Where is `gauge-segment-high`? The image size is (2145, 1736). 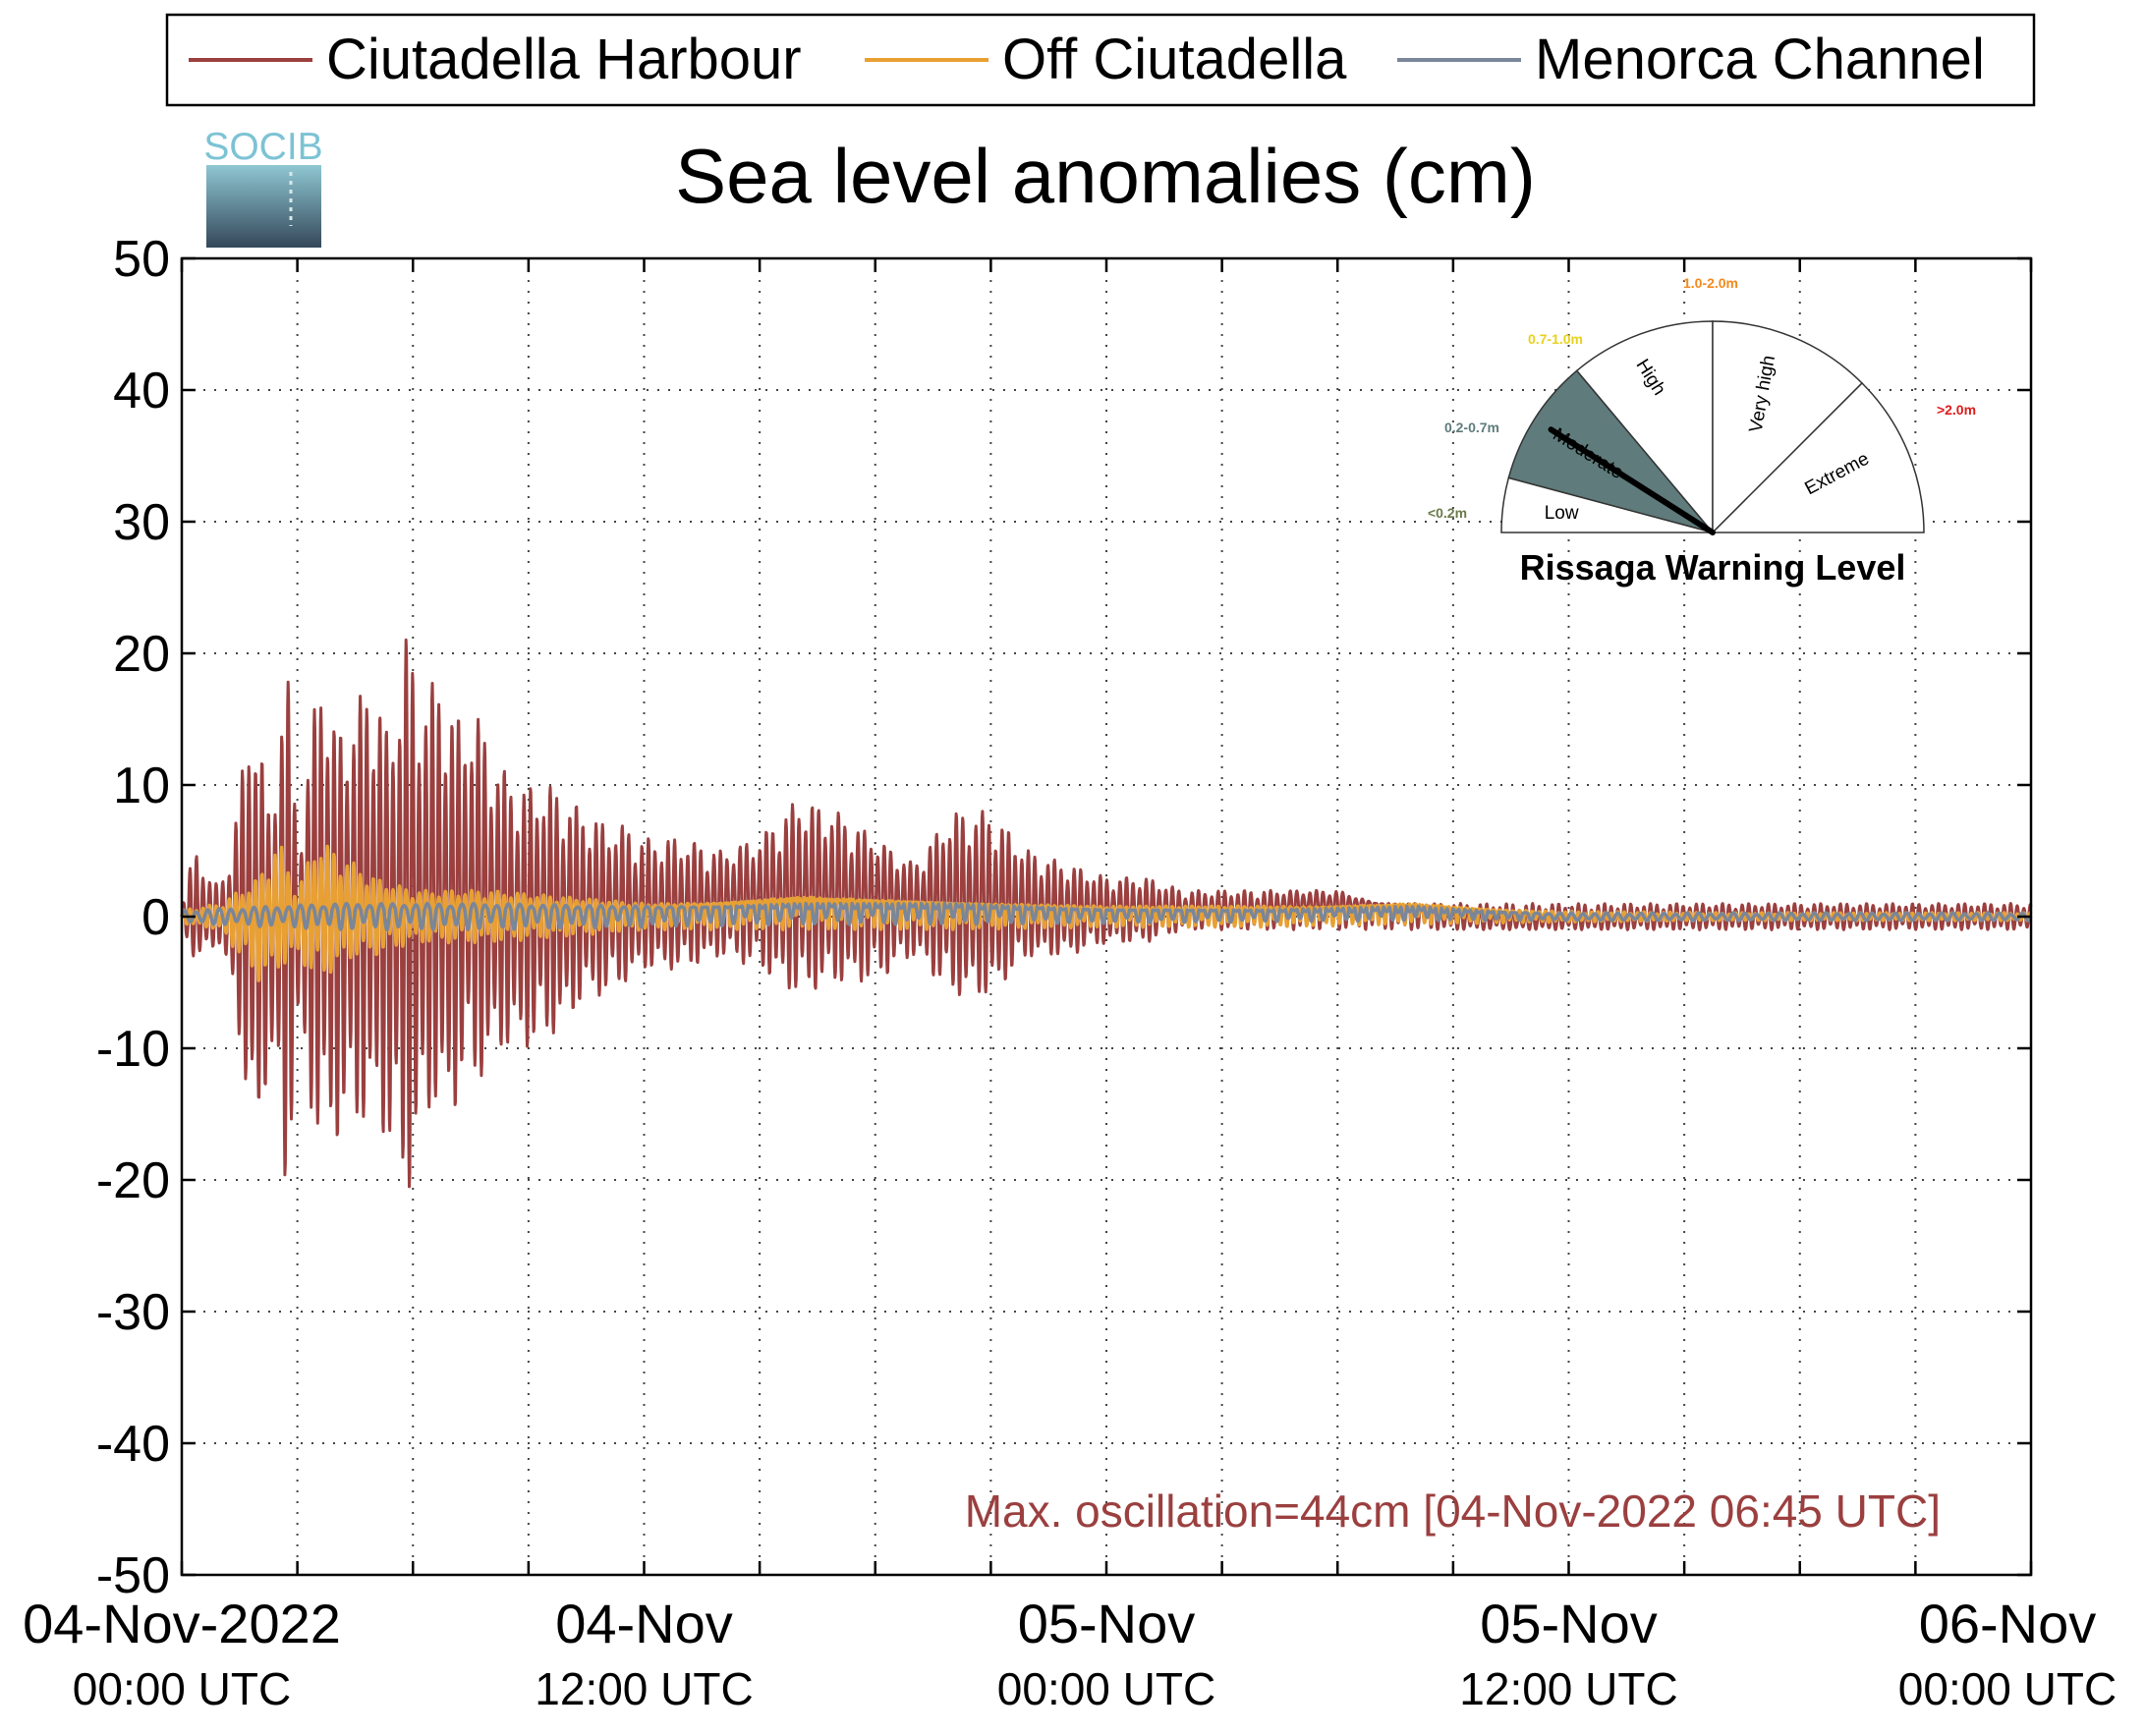
gauge-segment-high is located at coordinates (1644, 427).